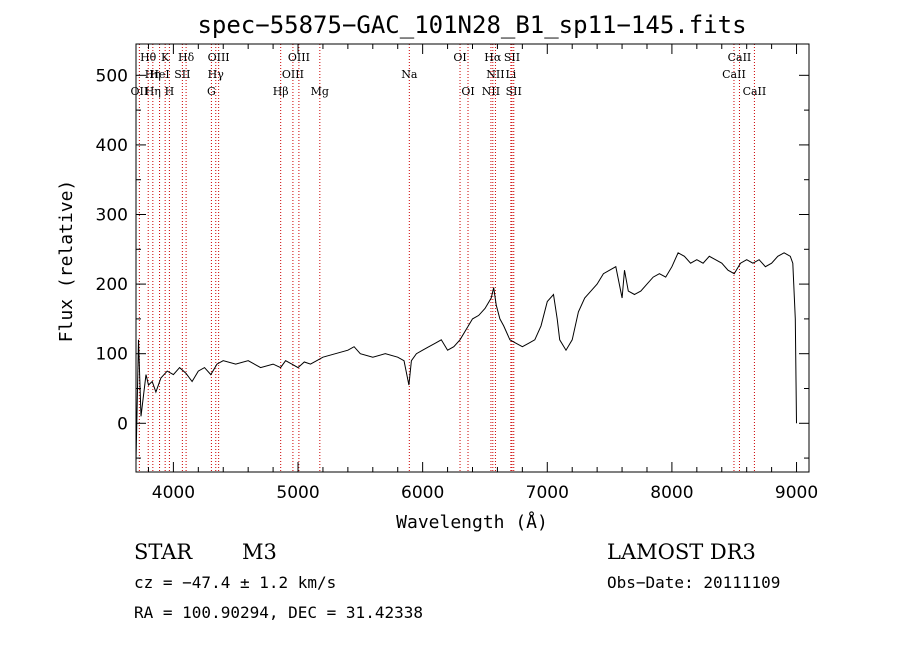 This screenshot has width=900, height=649. I want to click on y-tick-label: 300, so click(112, 216).